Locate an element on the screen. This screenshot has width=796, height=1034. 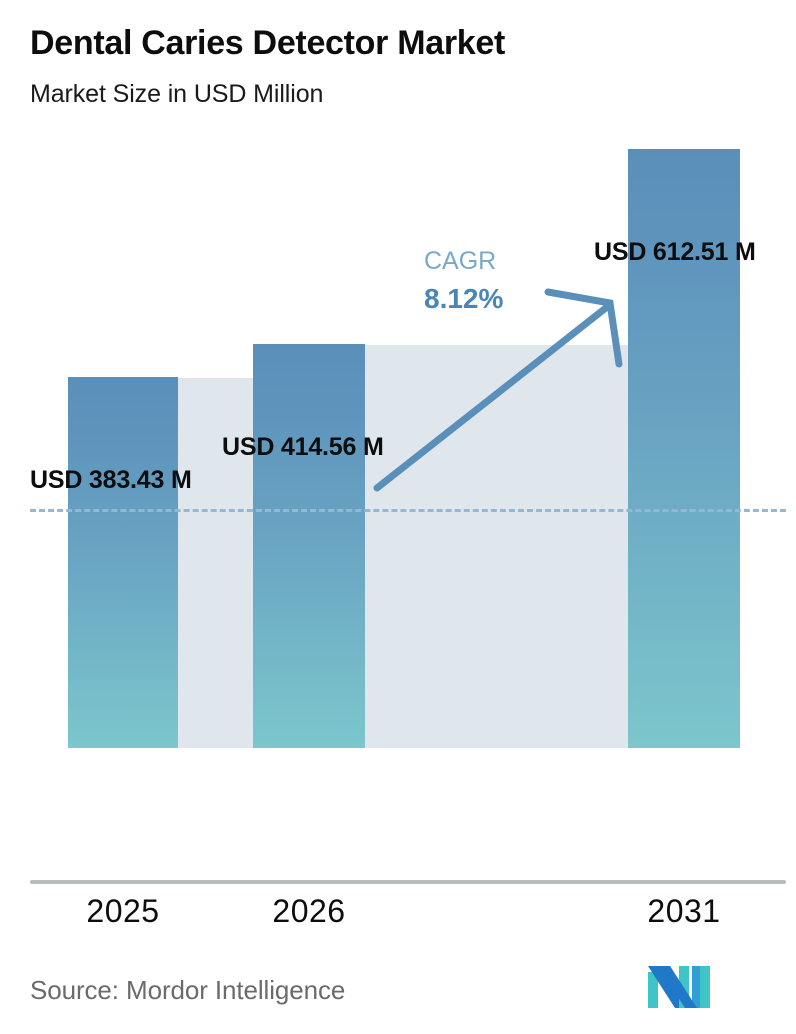
source-attribution: Source: Mordor Intelligence is located at coordinates (188, 990).